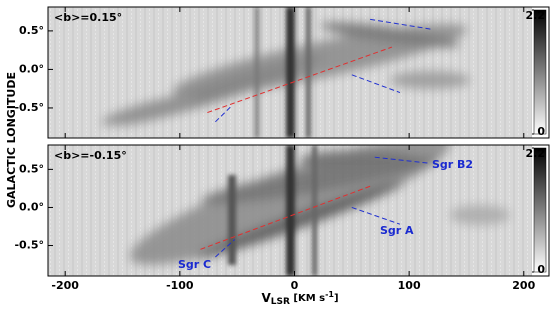 The image size is (554, 310). What do you see at coordinates (90, 155) in the screenshot?
I see `panel-annotation: <b>=-0.15°` at bounding box center [90, 155].